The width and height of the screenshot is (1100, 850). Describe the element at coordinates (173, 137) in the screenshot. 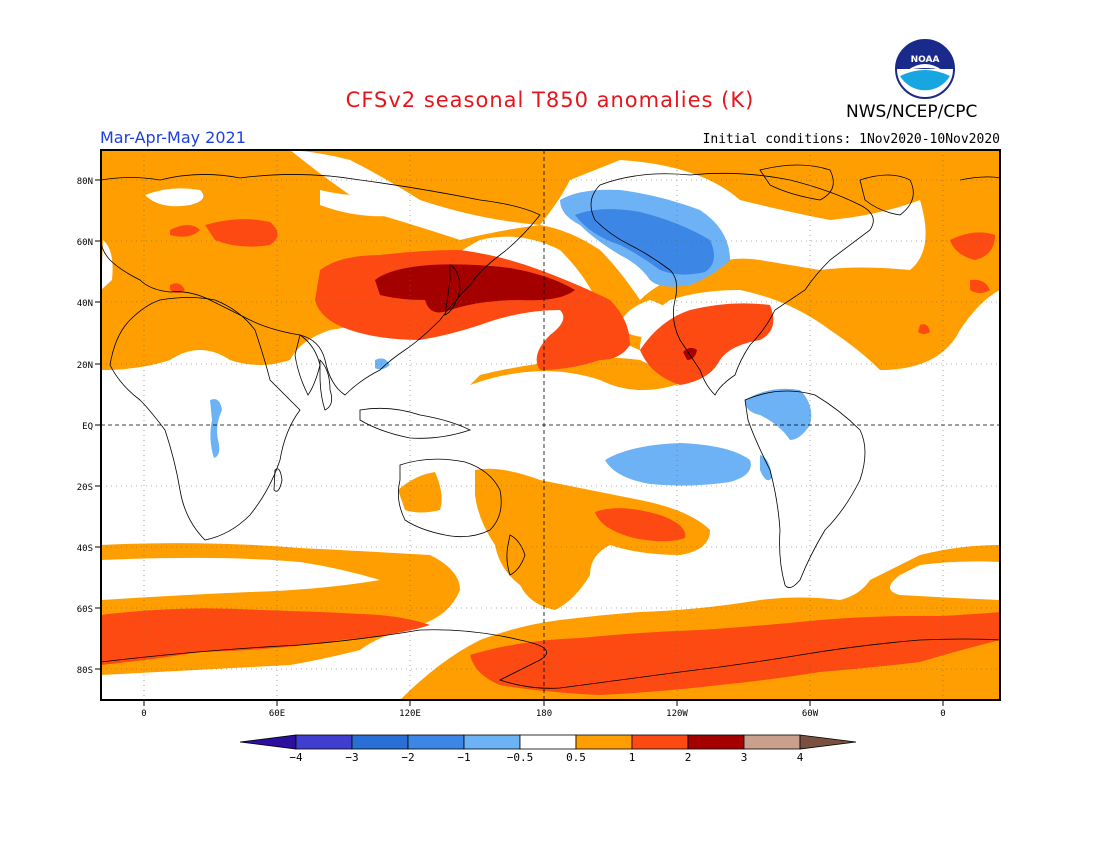

I see `period-label: Mar-Apr-May 2021` at that location.